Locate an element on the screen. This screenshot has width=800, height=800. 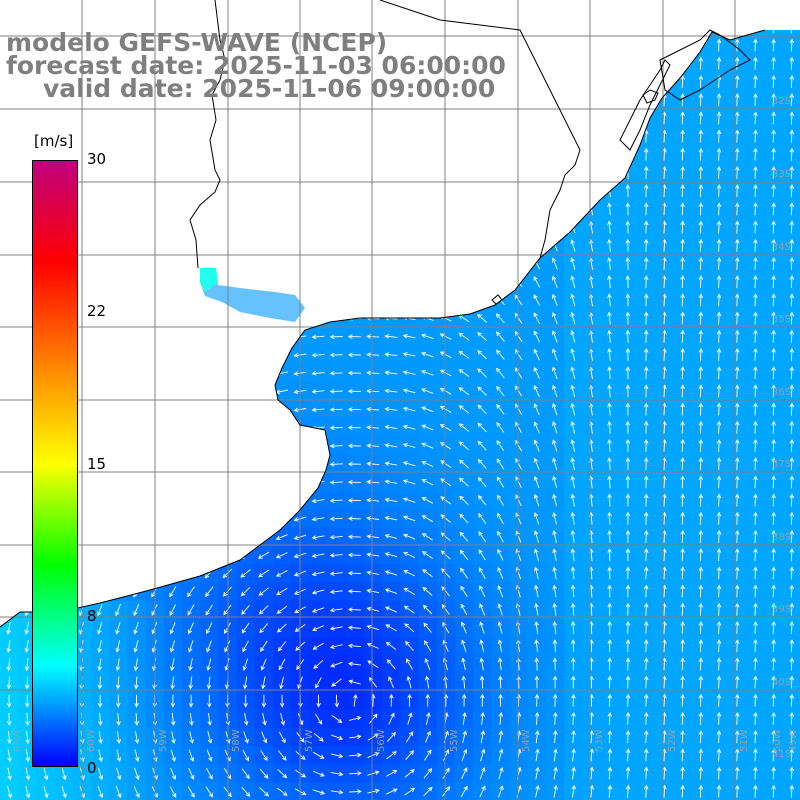
lon-label: 61W is located at coordinates (17, 740).